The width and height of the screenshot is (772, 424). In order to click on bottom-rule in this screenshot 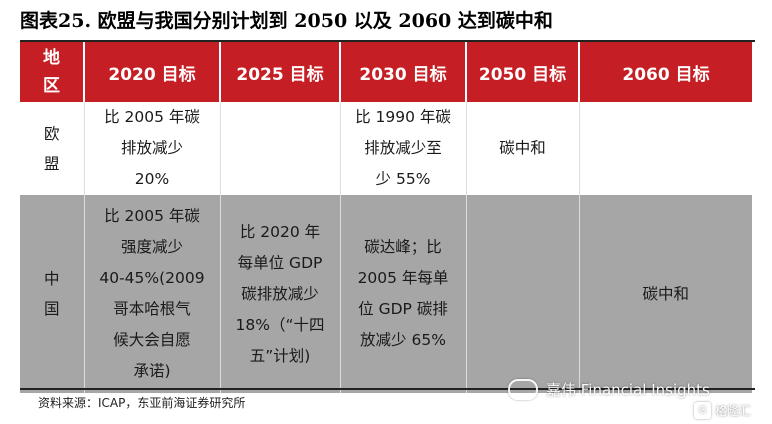, I will do `click(387, 389)`.